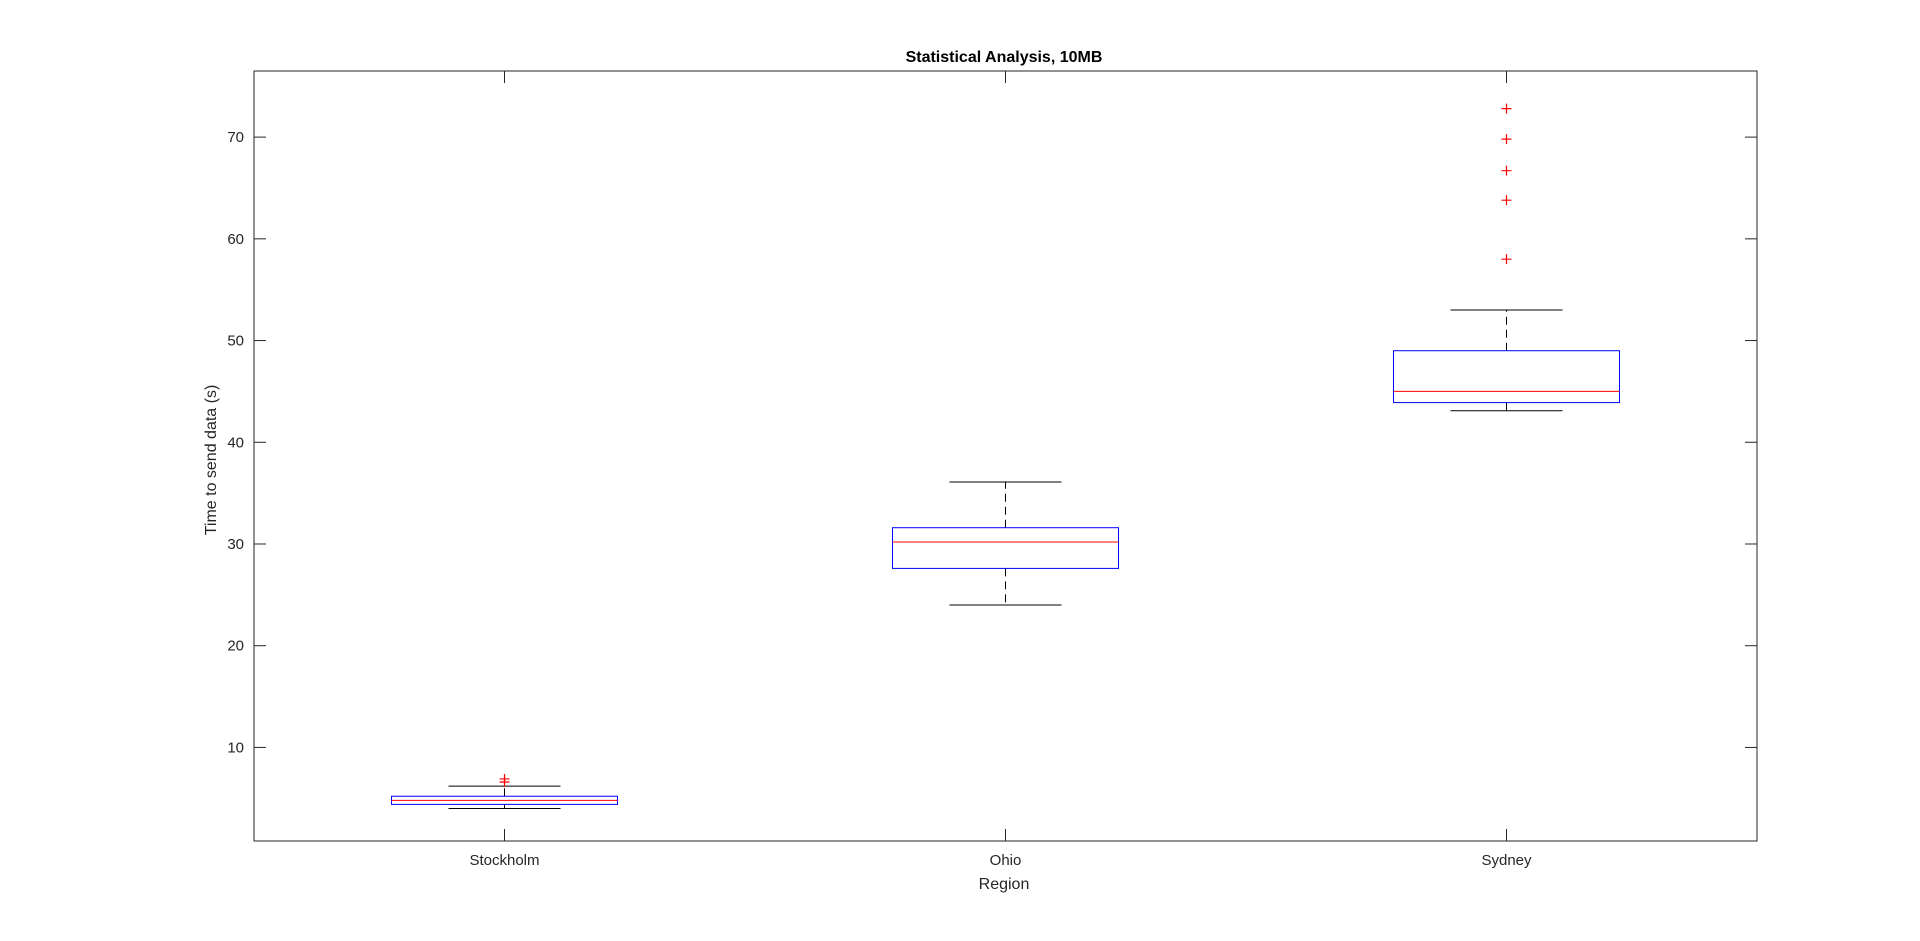 This screenshot has height=941, width=1920. What do you see at coordinates (235, 544) in the screenshot?
I see `y-tick-label: 30` at bounding box center [235, 544].